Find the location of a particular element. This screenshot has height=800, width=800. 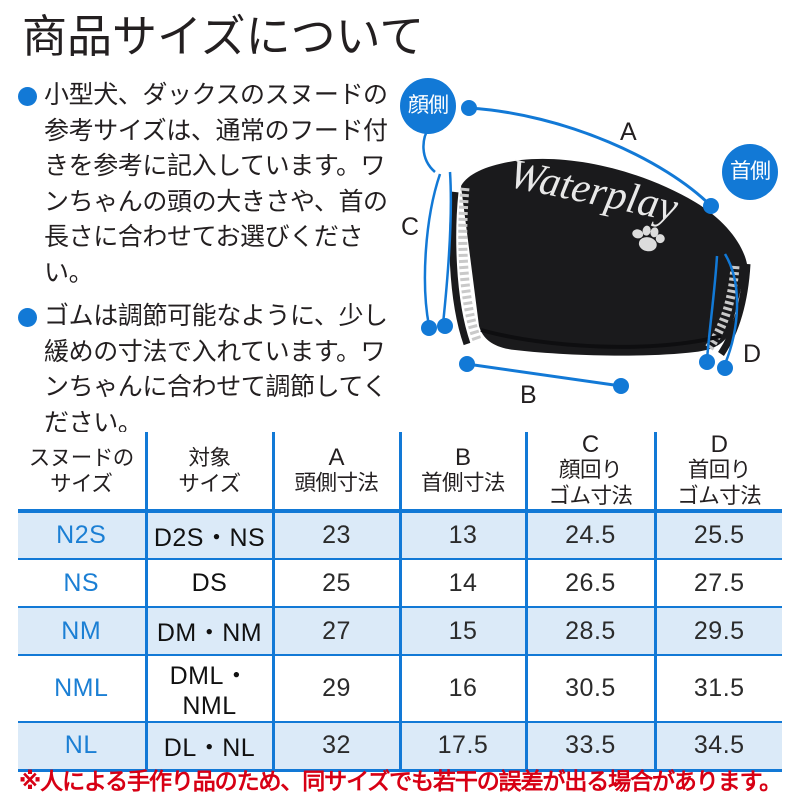

cell-target-size: D2S・NS is located at coordinates (208, 535).